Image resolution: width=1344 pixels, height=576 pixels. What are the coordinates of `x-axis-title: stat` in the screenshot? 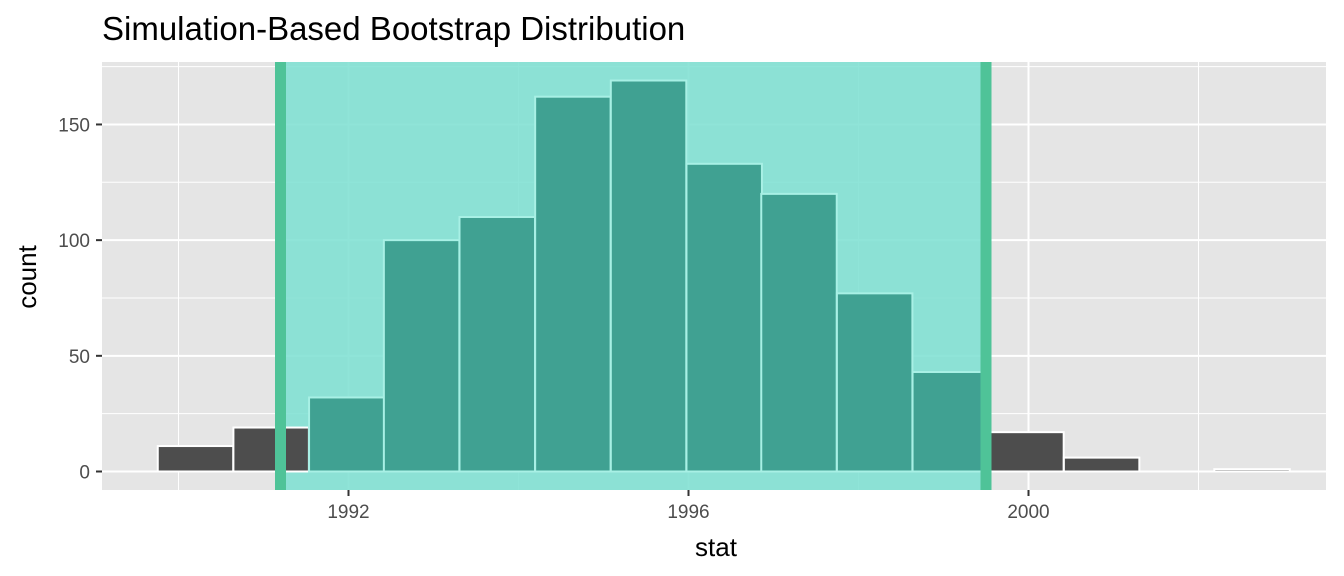 It's located at (716, 547).